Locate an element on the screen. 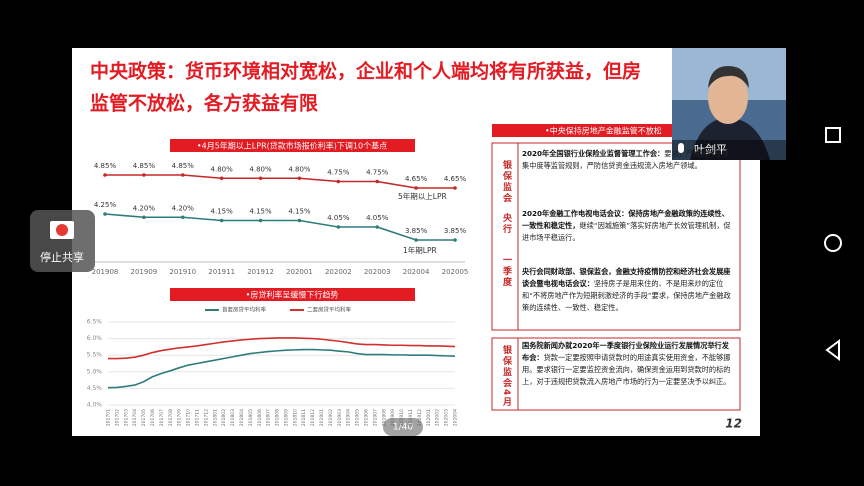  x-tick-label: 201811 is located at coordinates (304, 417).